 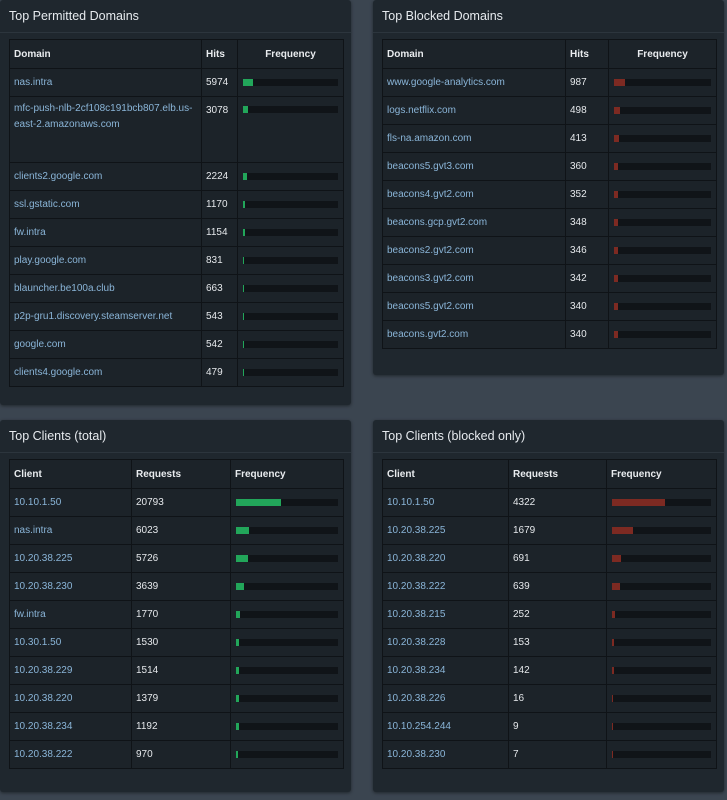 I want to click on domain-link: beacons5.gvt2.com, so click(x=474, y=306).